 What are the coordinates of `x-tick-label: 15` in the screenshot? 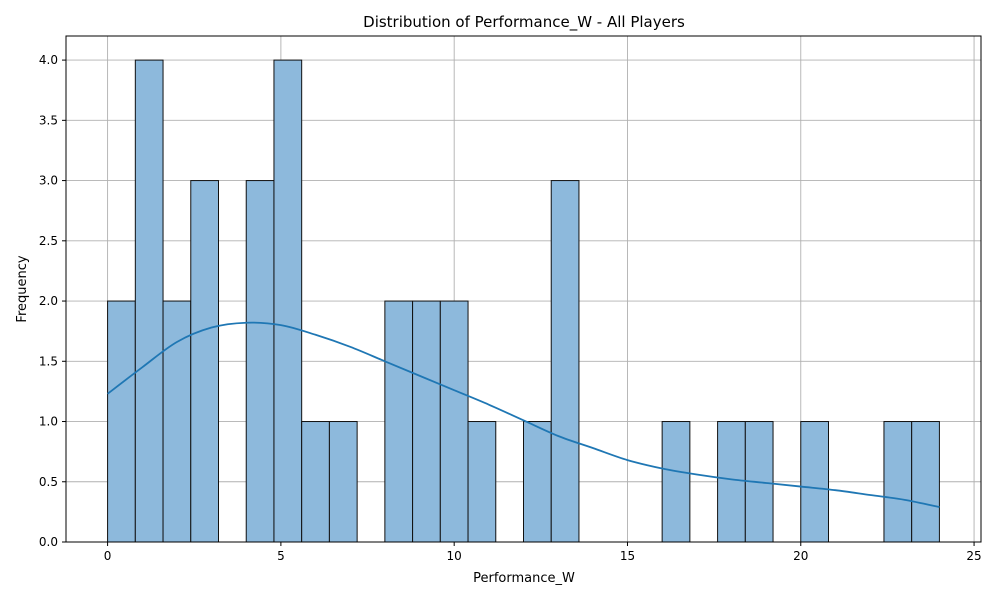 It's located at (627, 556).